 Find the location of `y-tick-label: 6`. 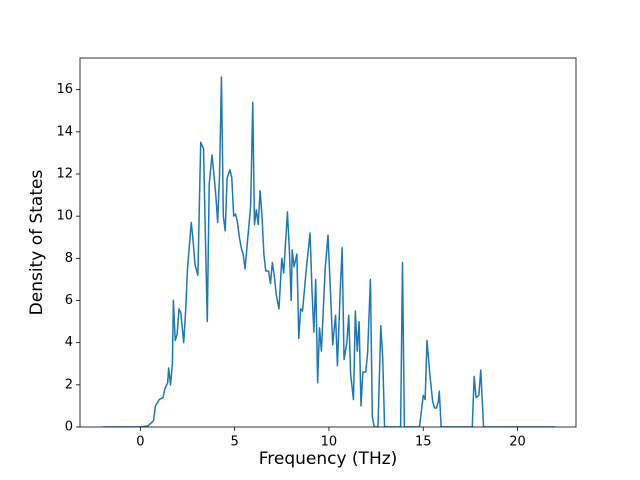

y-tick-label: 6 is located at coordinates (69, 300).